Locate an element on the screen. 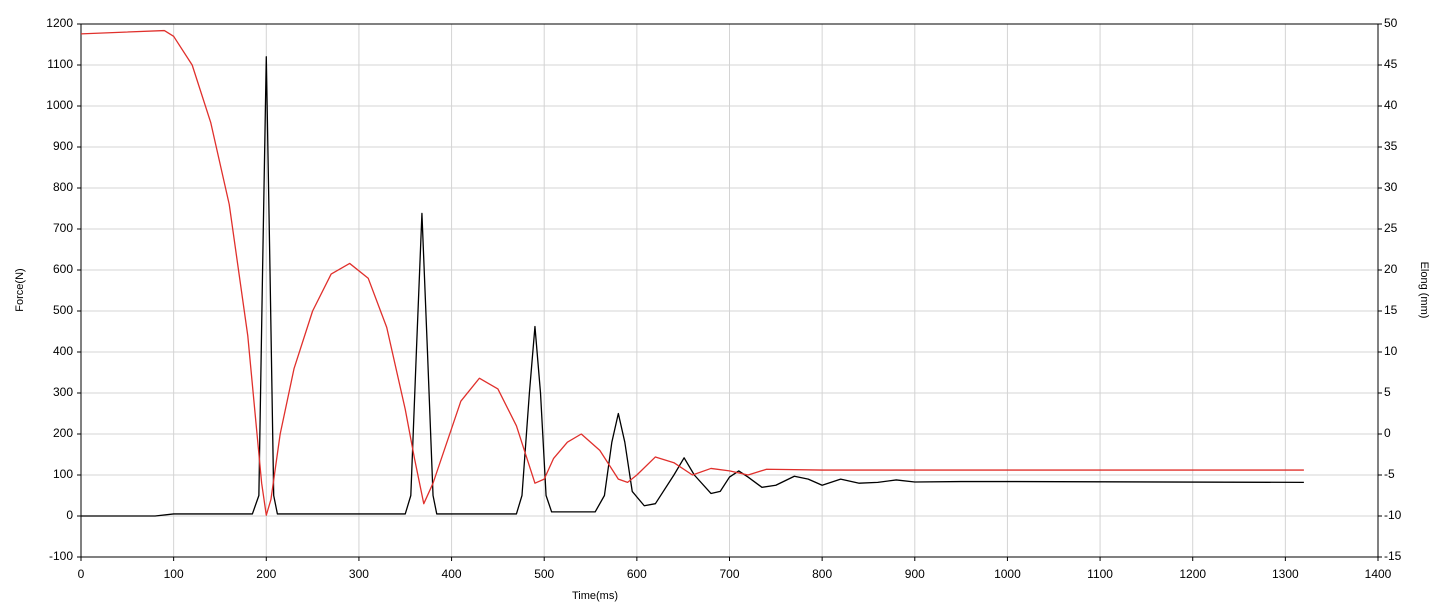  x-tick-label: 0 is located at coordinates (81, 574).